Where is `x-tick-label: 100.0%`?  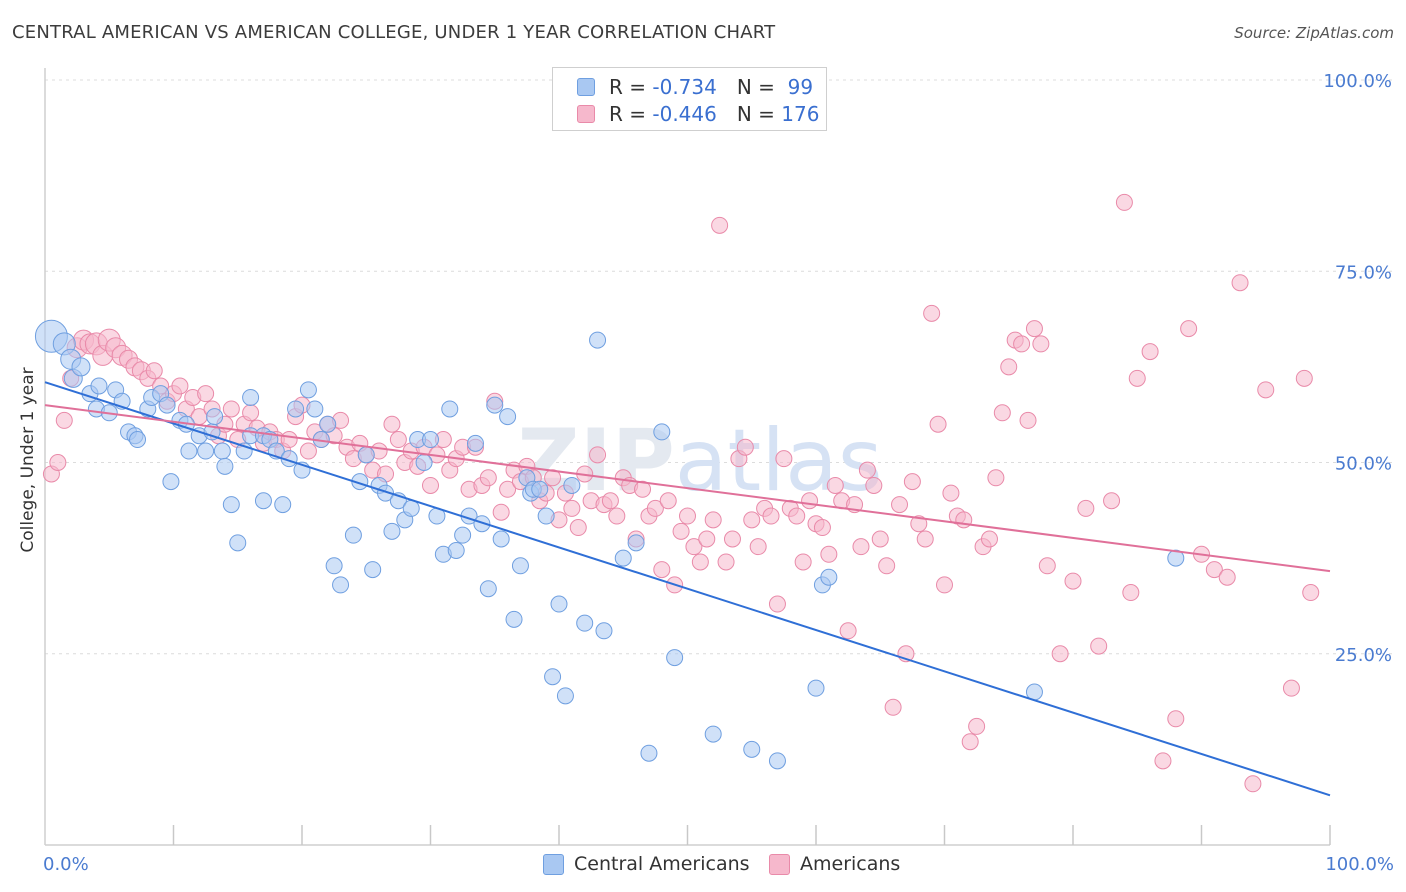
x-tick-label: 100.0% is located at coordinates (1359, 864).